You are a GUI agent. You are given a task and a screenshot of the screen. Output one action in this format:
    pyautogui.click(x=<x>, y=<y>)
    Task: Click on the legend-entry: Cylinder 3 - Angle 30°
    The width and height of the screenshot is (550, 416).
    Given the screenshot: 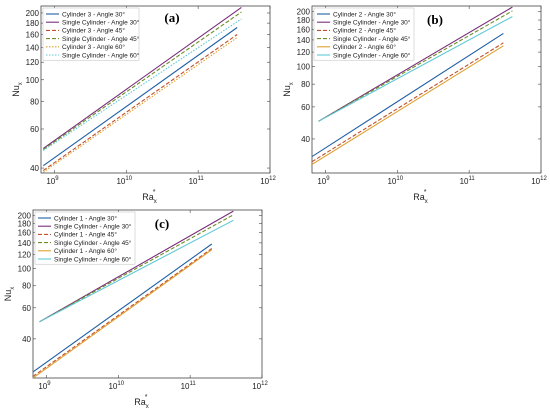 What is the action you would take?
    pyautogui.click(x=93, y=14)
    